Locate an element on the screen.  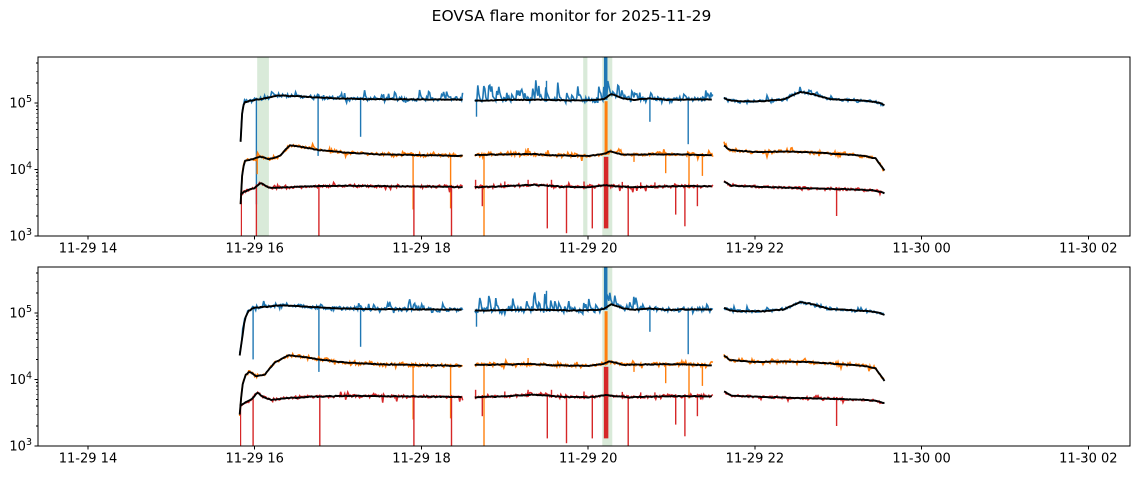
red-trace is located at coordinates (594, 186).